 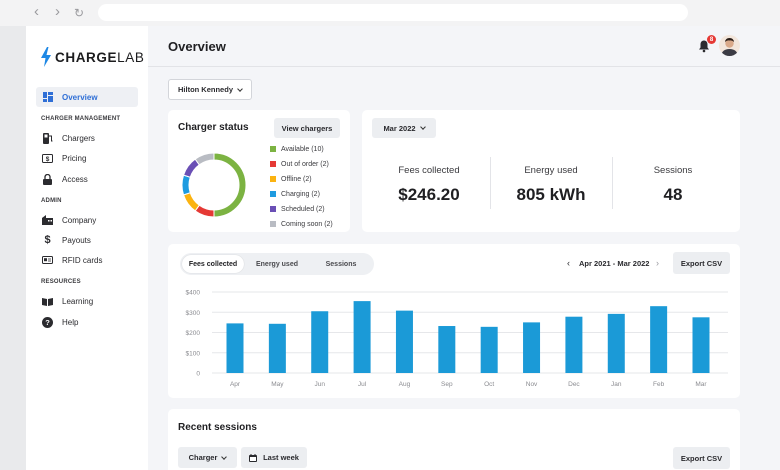 What do you see at coordinates (404, 341) in the screenshot?
I see `bar-aug` at bounding box center [404, 341].